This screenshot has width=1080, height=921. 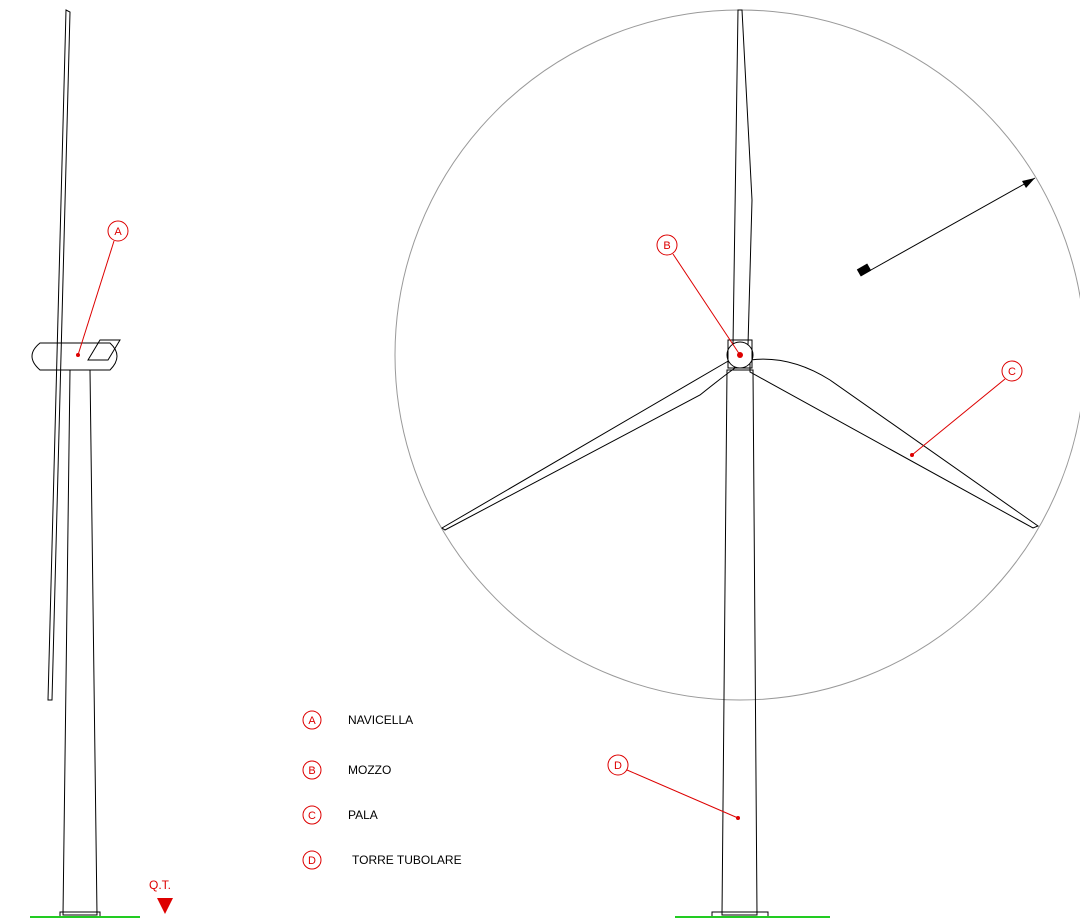 I want to click on arrowhead, so click(x=1028, y=183).